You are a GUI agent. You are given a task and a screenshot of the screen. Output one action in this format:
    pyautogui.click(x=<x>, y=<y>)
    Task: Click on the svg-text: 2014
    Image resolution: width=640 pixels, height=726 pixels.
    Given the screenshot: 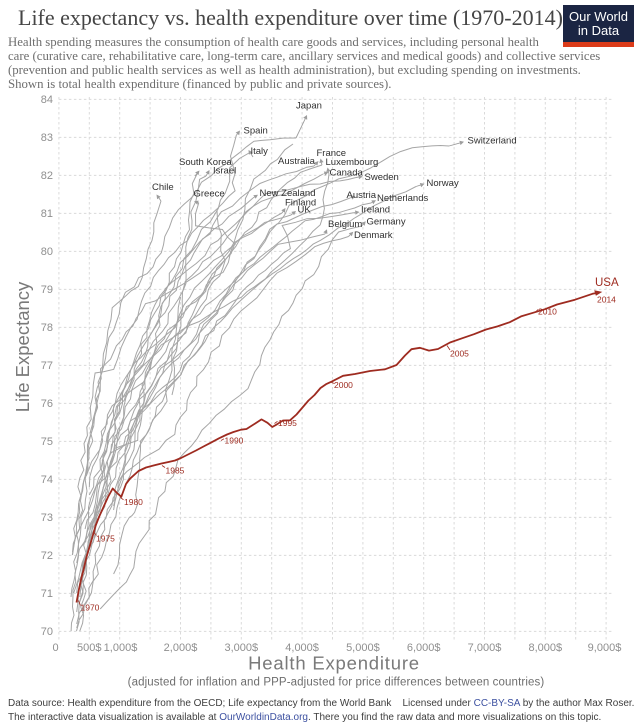 What is the action you would take?
    pyautogui.click(x=606, y=300)
    